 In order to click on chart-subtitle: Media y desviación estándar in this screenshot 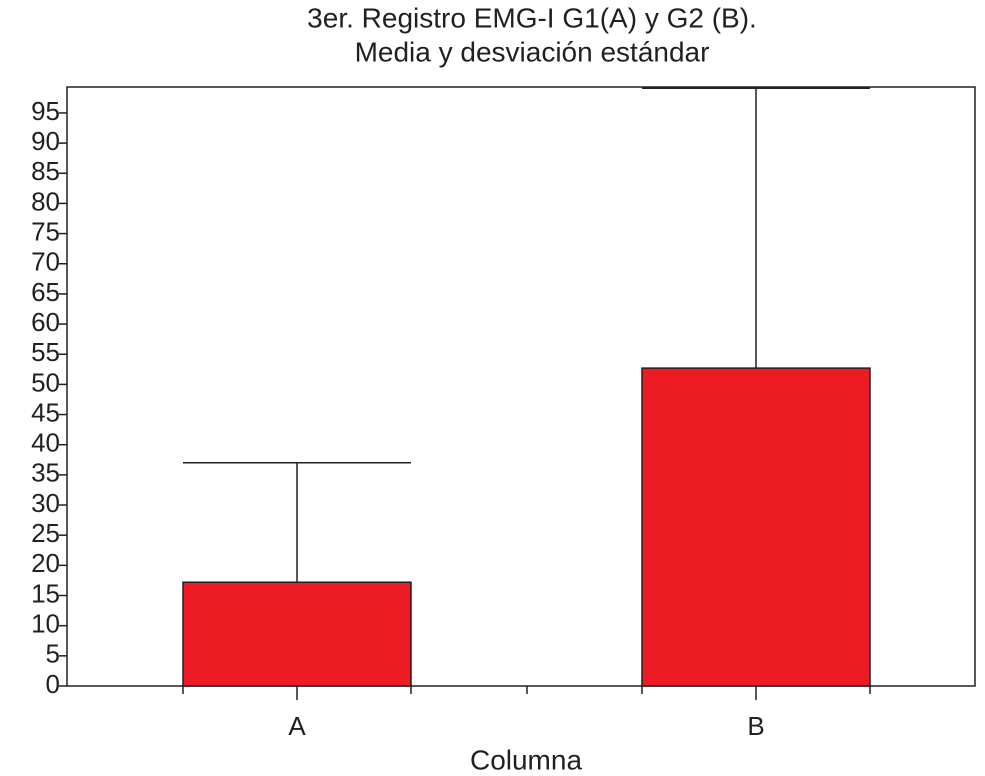, I will do `click(532, 51)`.